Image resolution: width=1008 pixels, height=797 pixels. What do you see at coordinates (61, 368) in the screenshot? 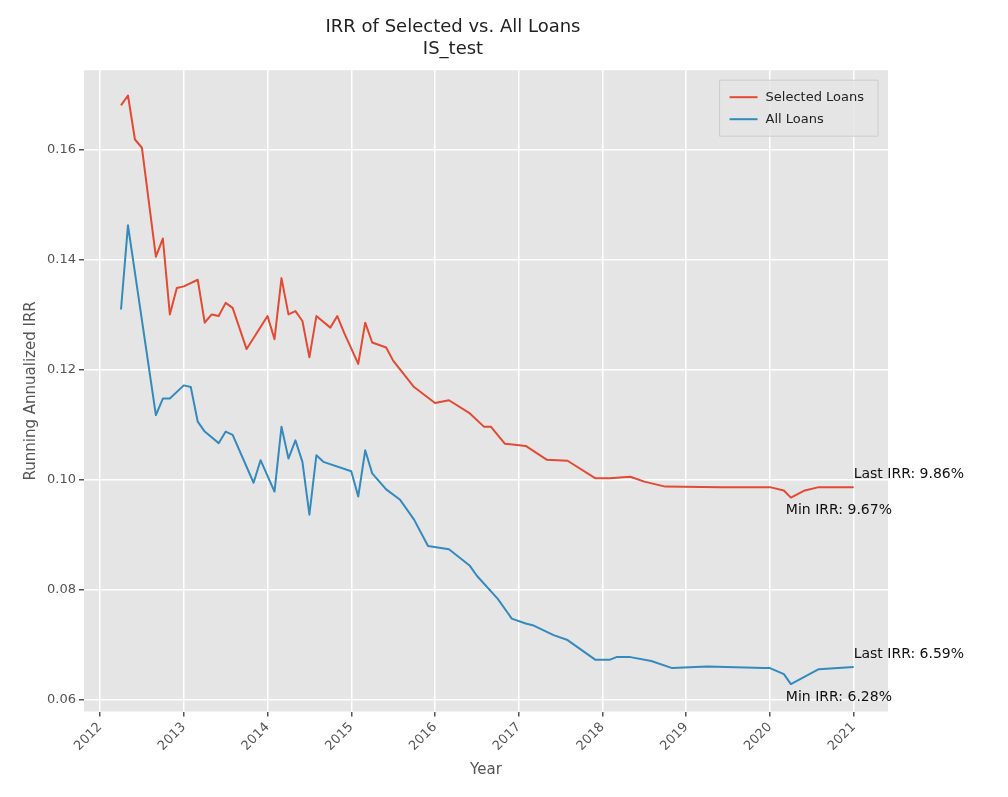
I see `y-tick-label: 0.12` at bounding box center [61, 368].